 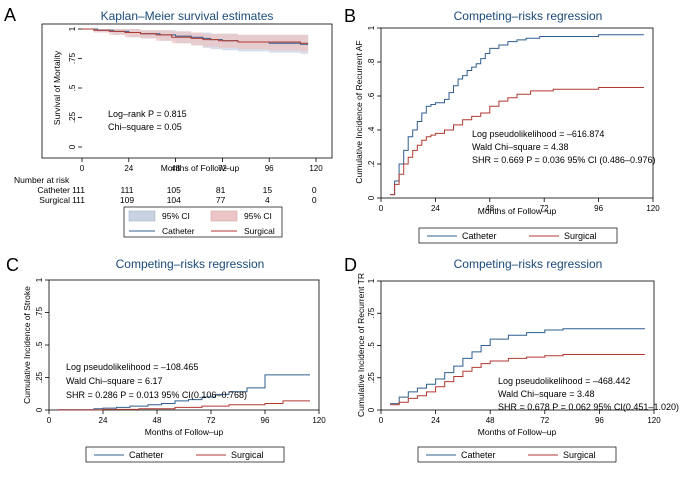 I want to click on risk-value: 4, so click(x=267, y=200).